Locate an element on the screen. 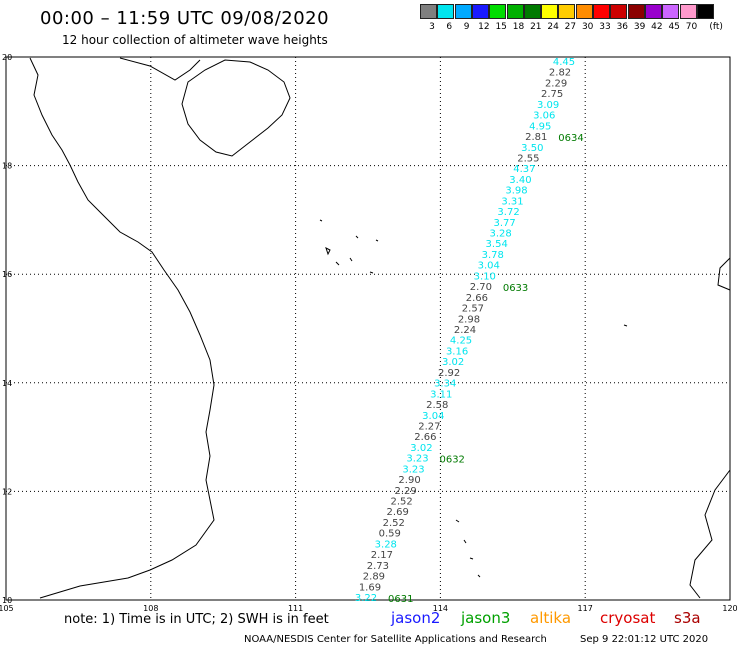 The image size is (740, 650). legend-unit: (ft) is located at coordinates (716, 27).